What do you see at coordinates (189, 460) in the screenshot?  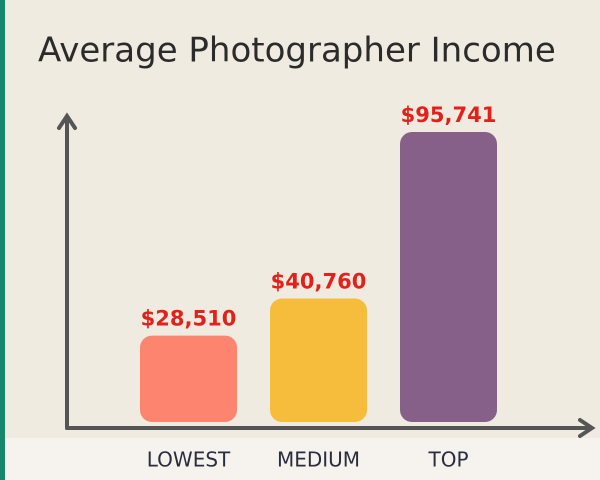 I see `x-tick-label: LOWEST` at bounding box center [189, 460].